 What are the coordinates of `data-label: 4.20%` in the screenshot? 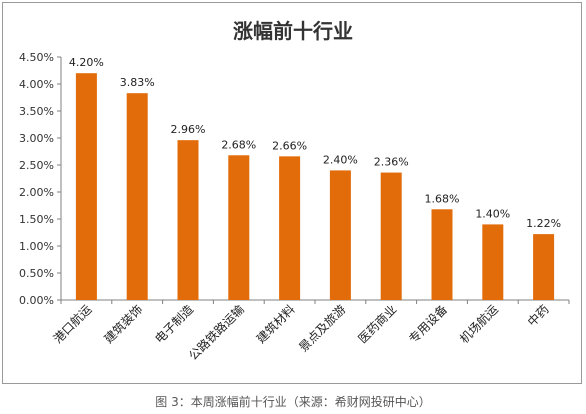 It's located at (86, 62).